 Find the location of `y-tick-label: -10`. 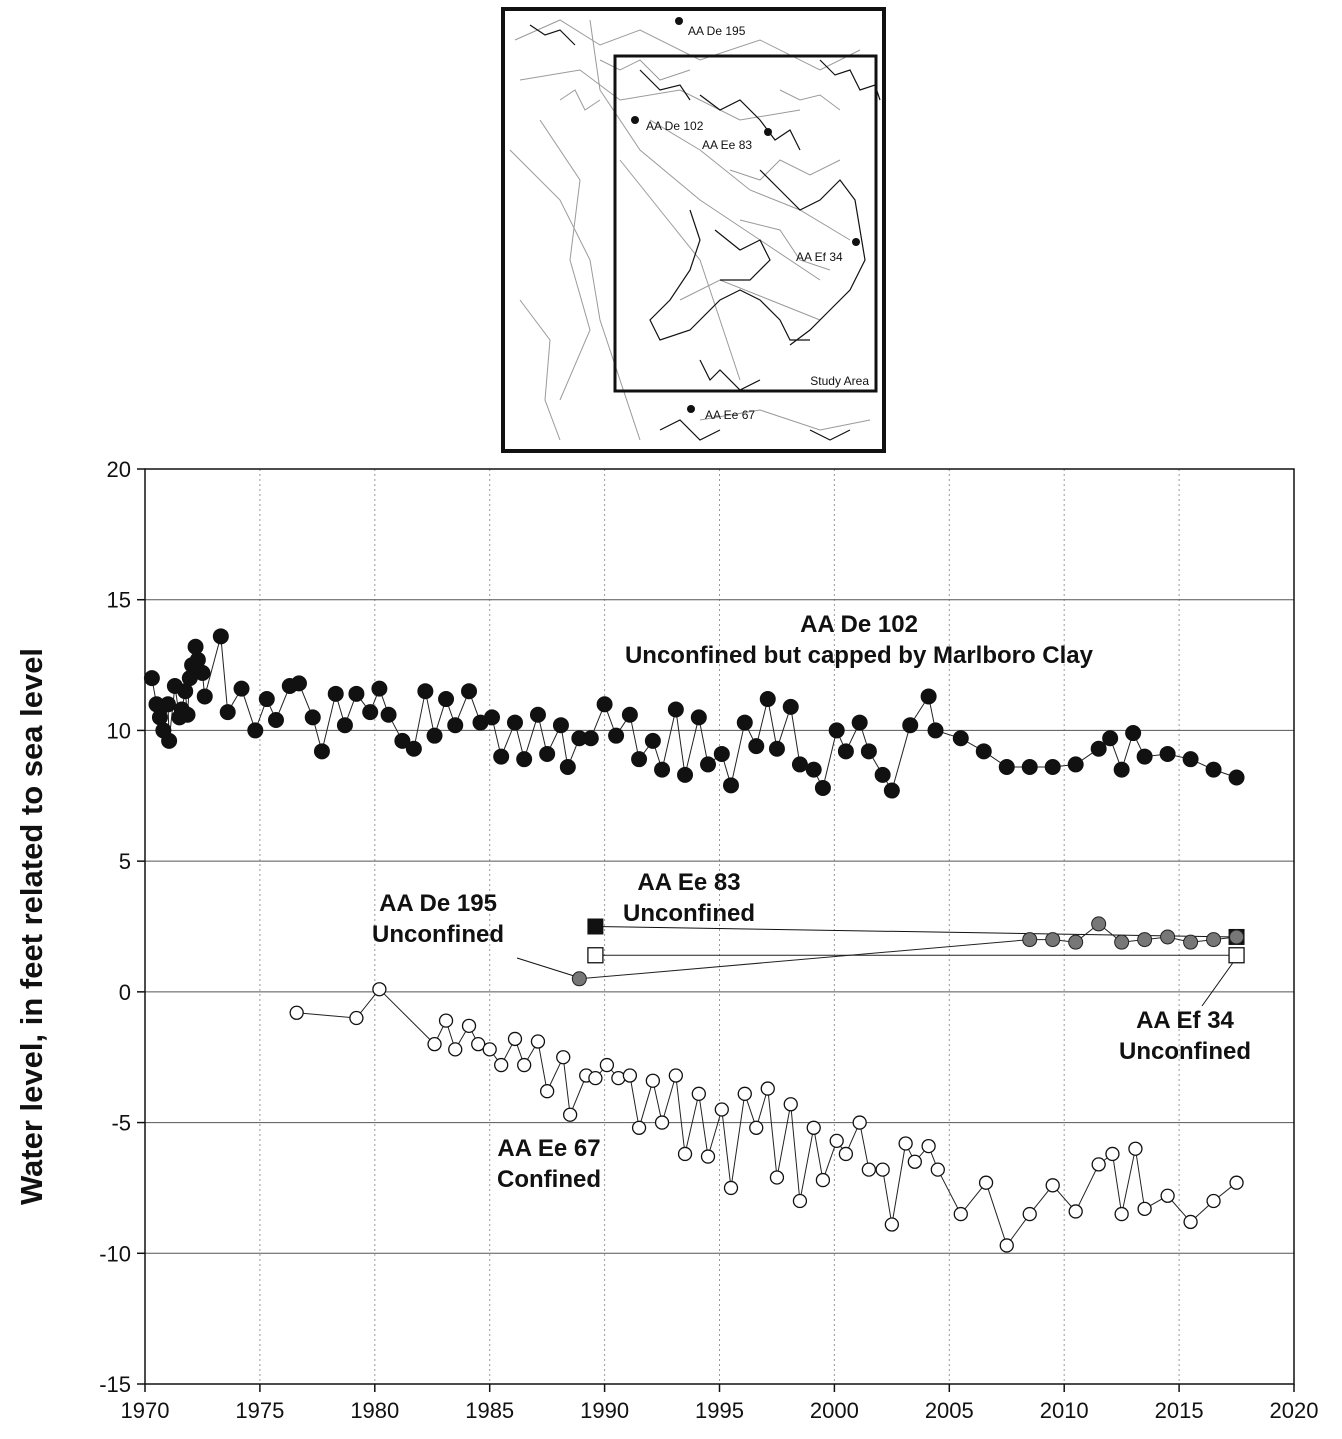

y-tick-label: -10 is located at coordinates (115, 1253).